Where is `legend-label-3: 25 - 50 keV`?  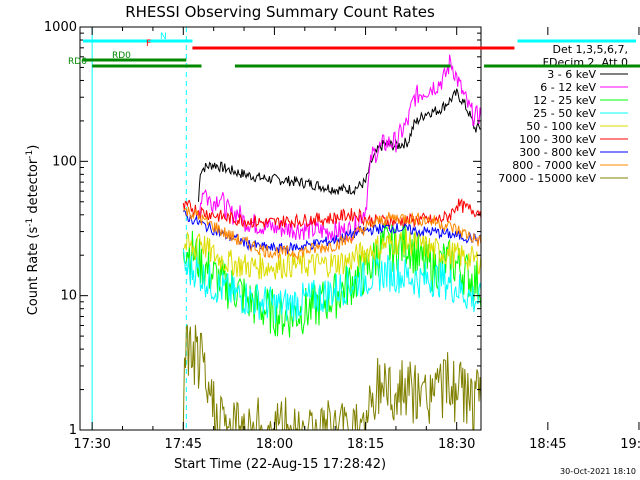 legend-label-3: 25 - 50 keV is located at coordinates (564, 113).